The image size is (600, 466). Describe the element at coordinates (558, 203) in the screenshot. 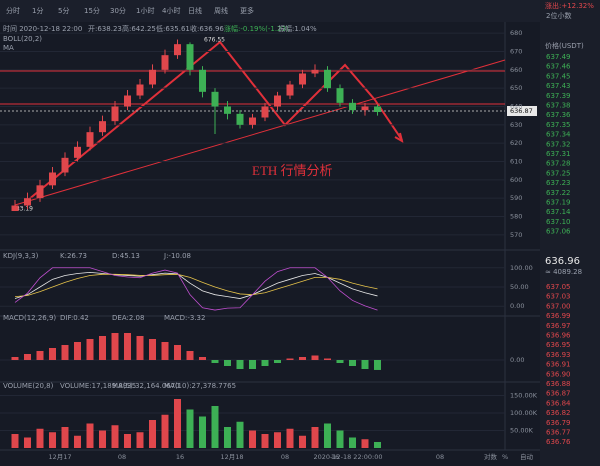

I see `ask-price: 637.19` at that location.